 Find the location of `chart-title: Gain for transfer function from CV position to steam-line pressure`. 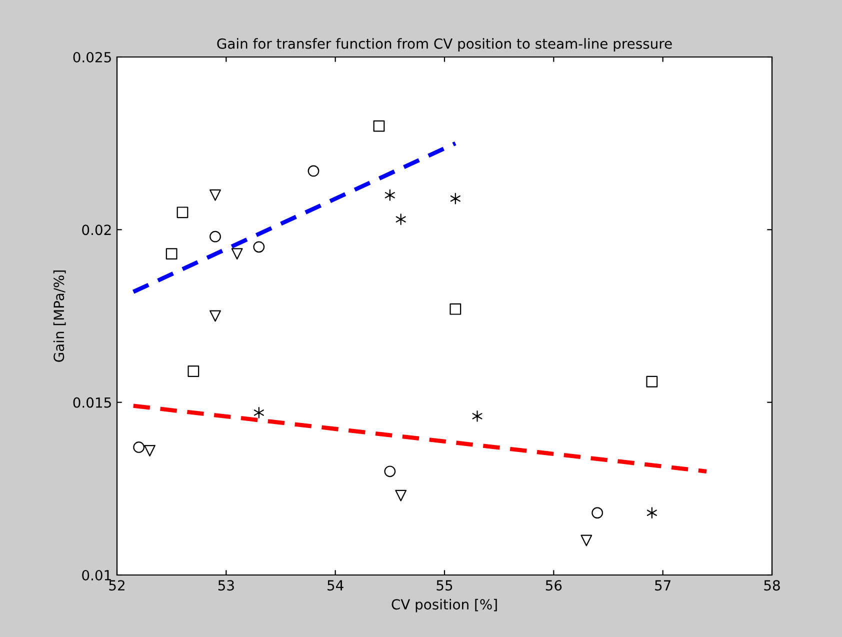

chart-title: Gain for transfer function from CV position to steam-line pressure is located at coordinates (444, 45).